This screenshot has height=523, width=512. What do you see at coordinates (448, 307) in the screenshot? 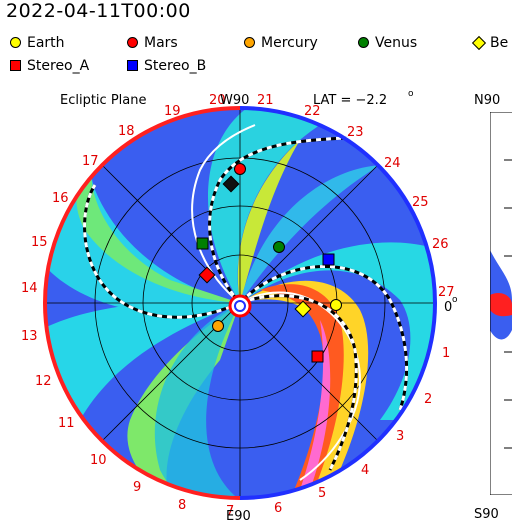
I see `right-axis-label: 0` at bounding box center [448, 307].